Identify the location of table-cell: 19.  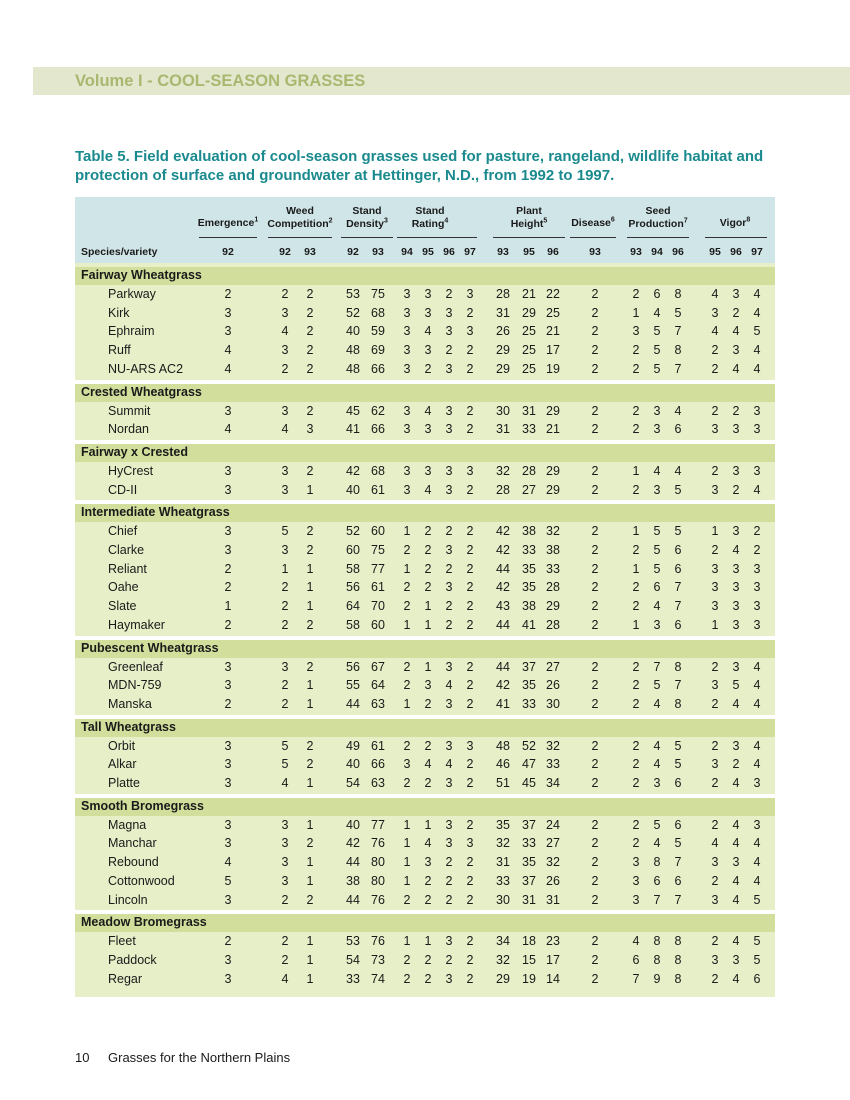
(553, 368).